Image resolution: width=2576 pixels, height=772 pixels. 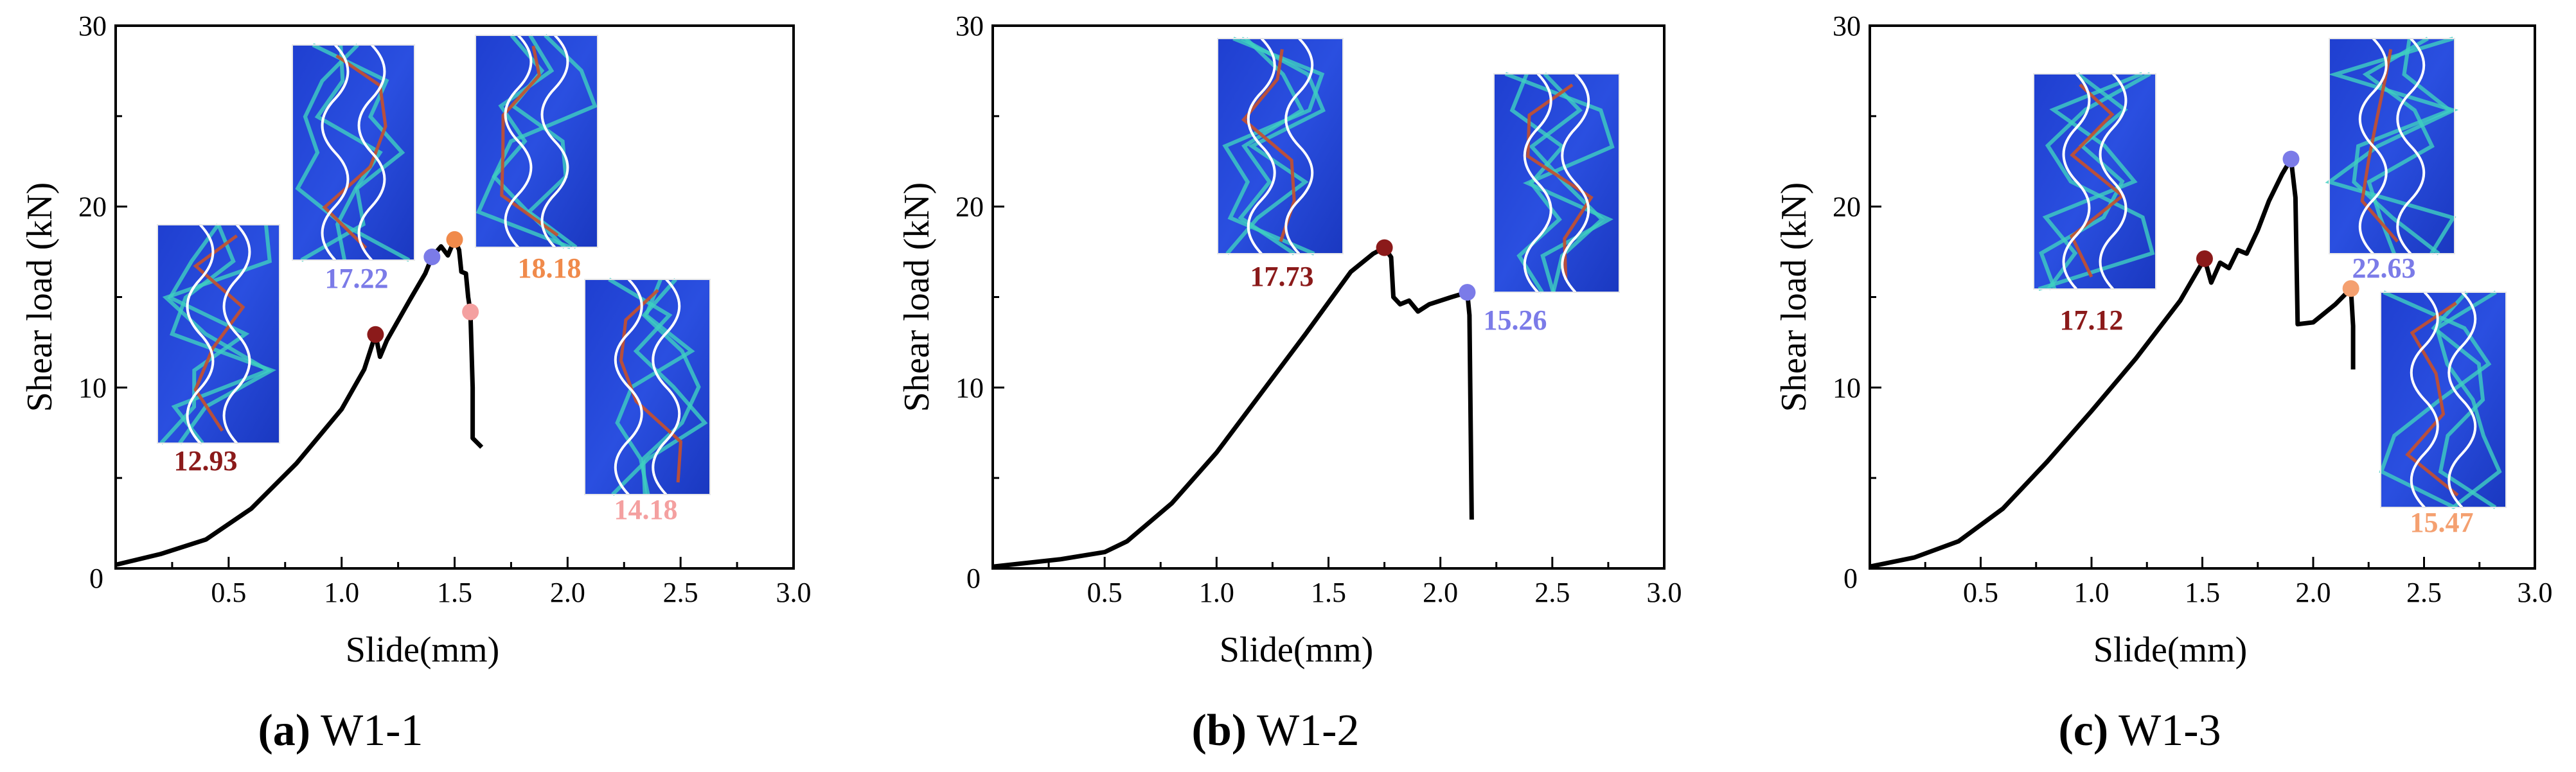 I want to click on x-axis-ticks, so click(x=1329, y=562).